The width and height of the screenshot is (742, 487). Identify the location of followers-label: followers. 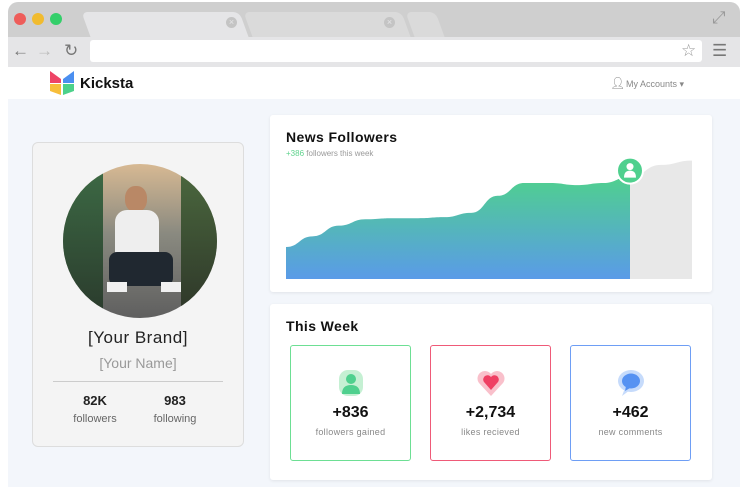
(95, 419).